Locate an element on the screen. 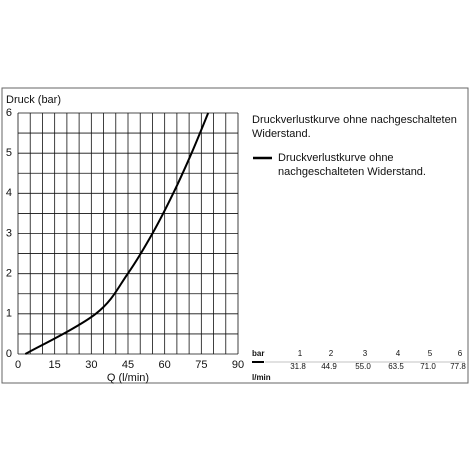 The width and height of the screenshot is (470, 470). table-flow-label: l/min is located at coordinates (261, 377).